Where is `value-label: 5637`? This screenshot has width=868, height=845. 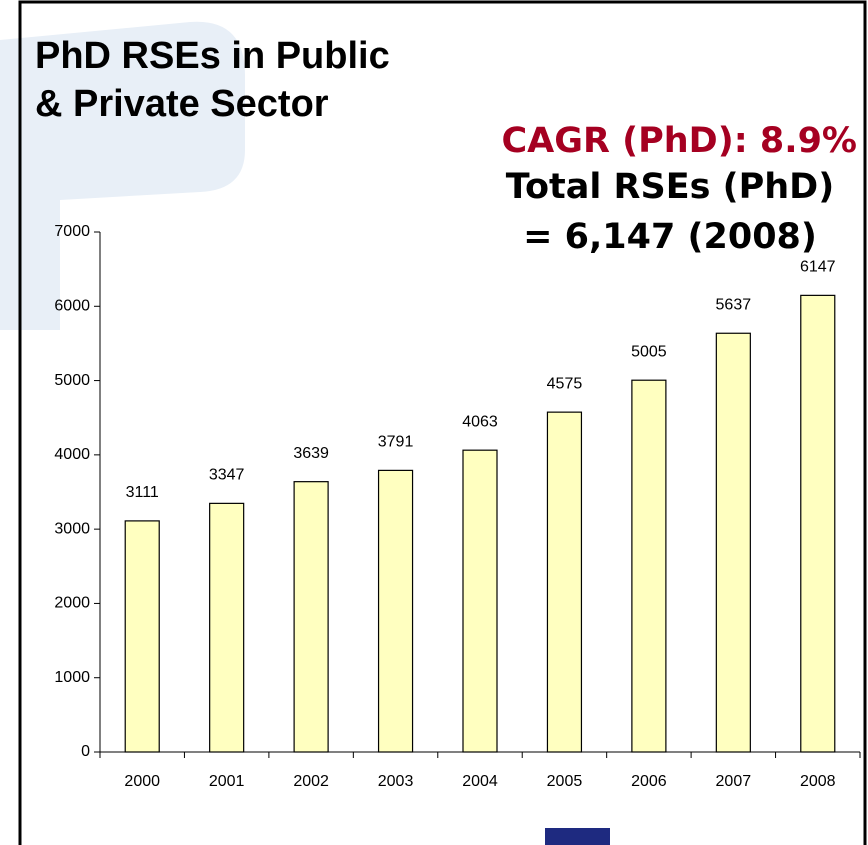
value-label: 5637 is located at coordinates (734, 304).